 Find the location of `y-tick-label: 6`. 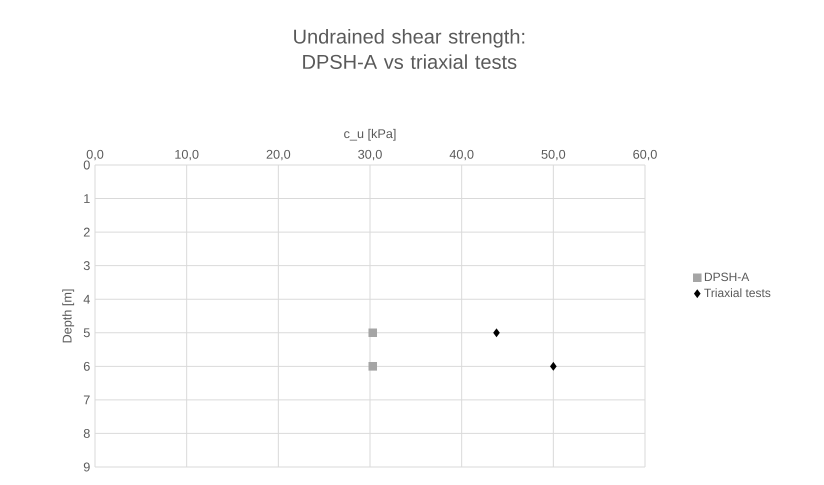

y-tick-label: 6 is located at coordinates (87, 366).